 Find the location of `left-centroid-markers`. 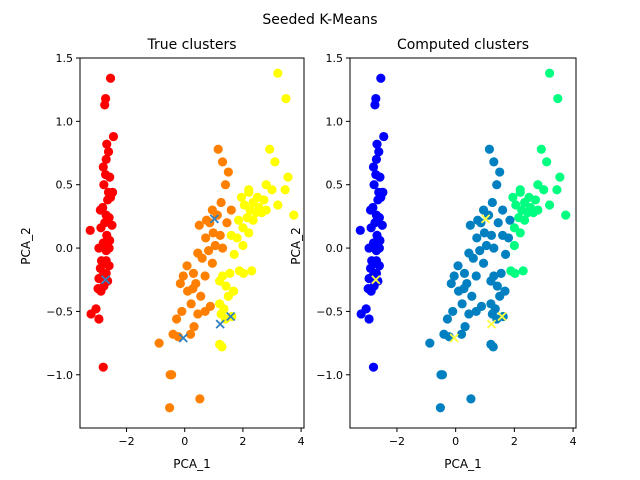

left-centroid-markers is located at coordinates (168, 278).